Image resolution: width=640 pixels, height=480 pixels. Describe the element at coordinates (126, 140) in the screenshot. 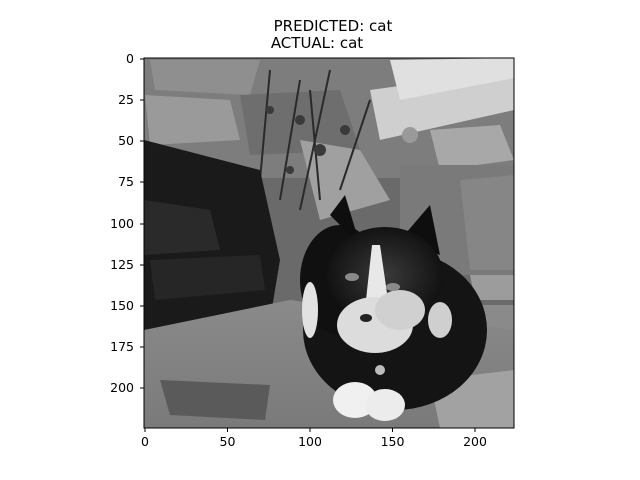

I see `y-tick-label: 50` at that location.